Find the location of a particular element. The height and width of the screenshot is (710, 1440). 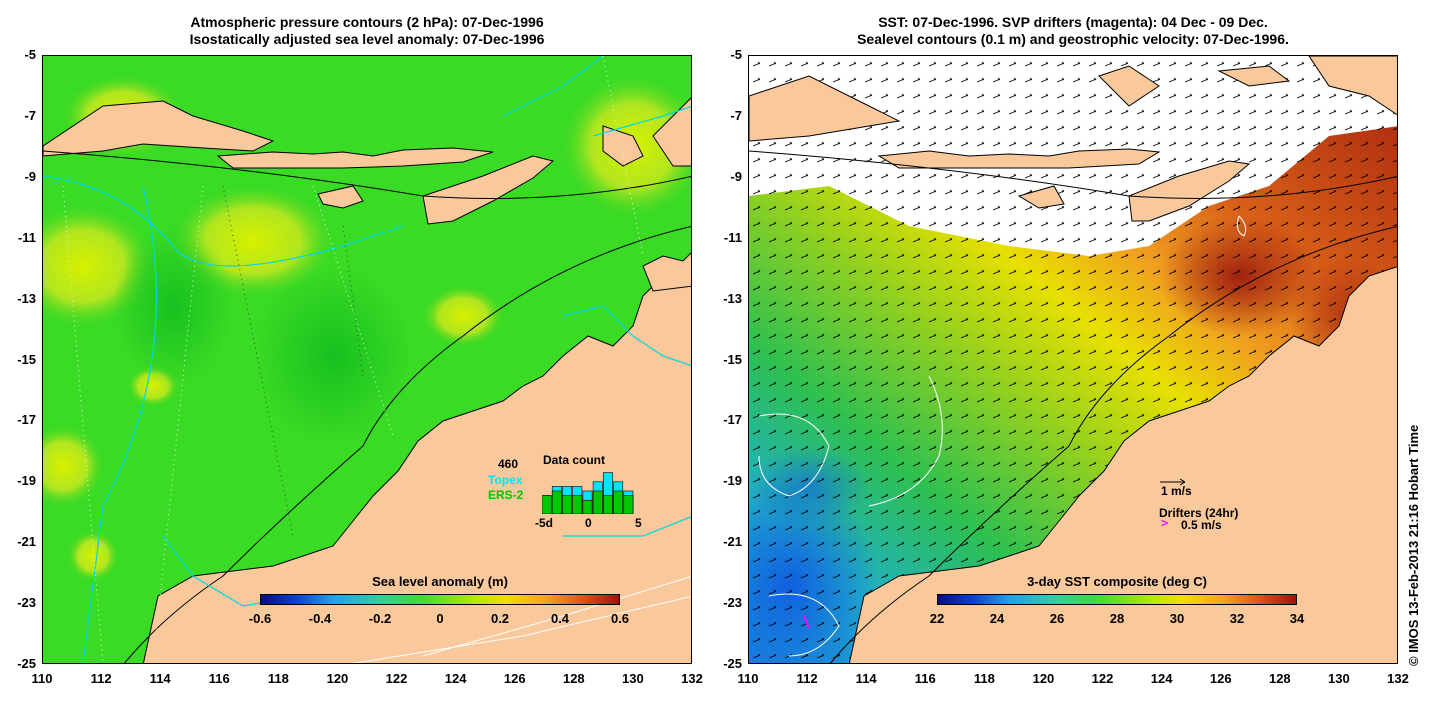

right-colorbar-tick: 32 is located at coordinates (1237, 618).